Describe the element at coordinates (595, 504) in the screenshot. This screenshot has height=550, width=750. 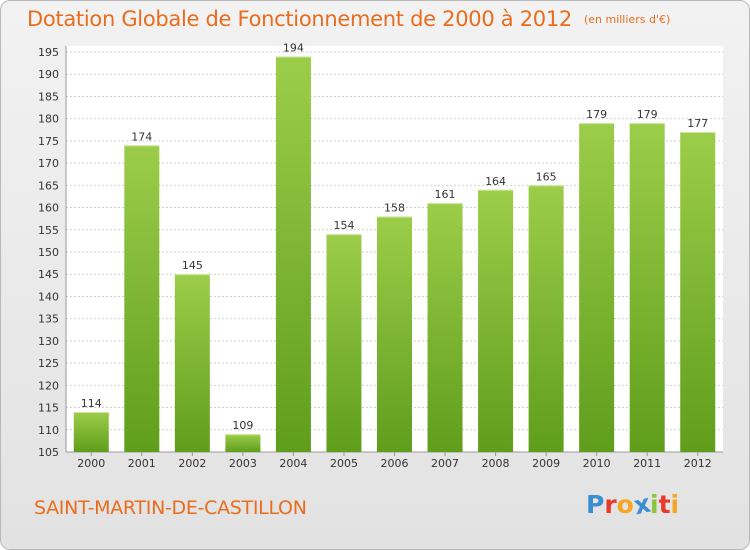
I see `logo-letter: P` at that location.